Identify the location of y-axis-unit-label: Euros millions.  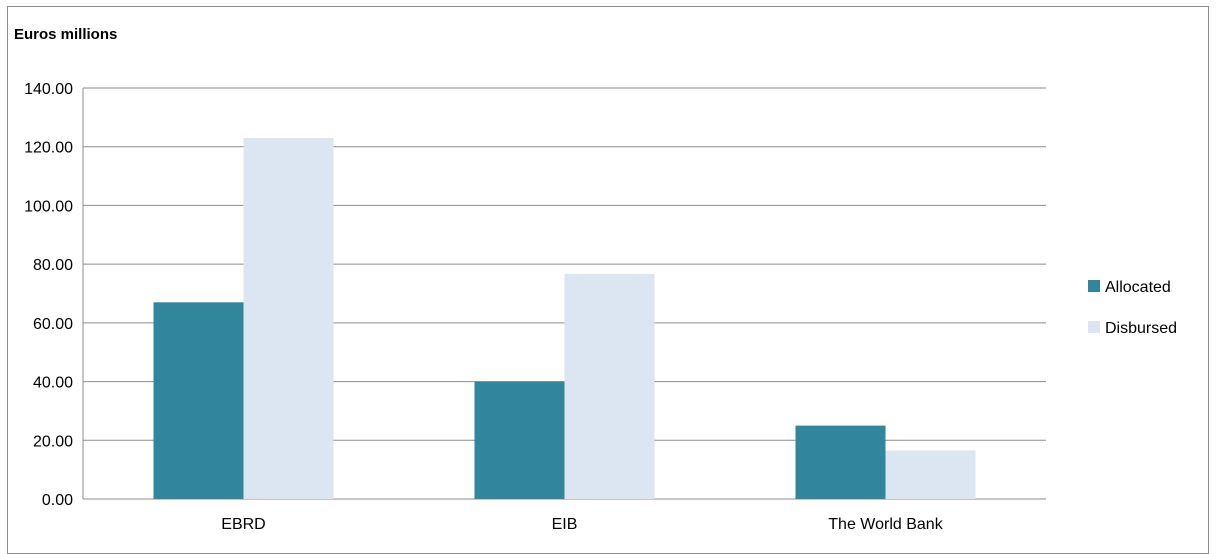
(66, 34).